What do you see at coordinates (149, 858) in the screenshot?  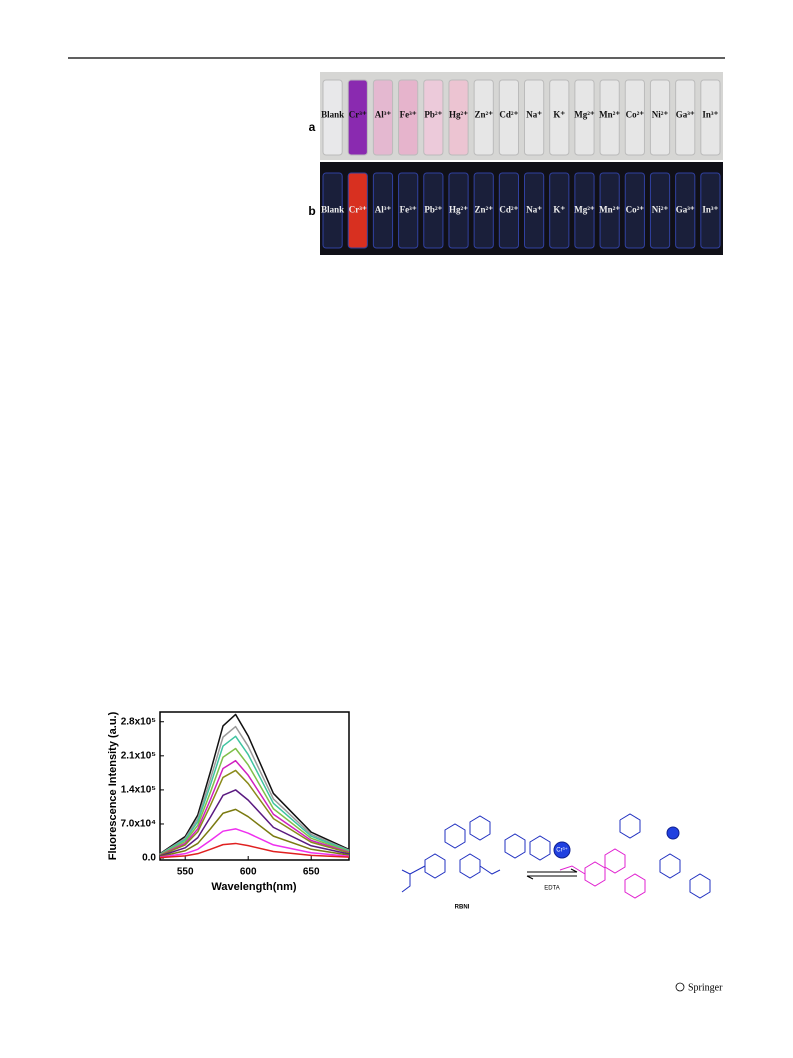 I see `y-tick-label: 0.0` at bounding box center [149, 858].